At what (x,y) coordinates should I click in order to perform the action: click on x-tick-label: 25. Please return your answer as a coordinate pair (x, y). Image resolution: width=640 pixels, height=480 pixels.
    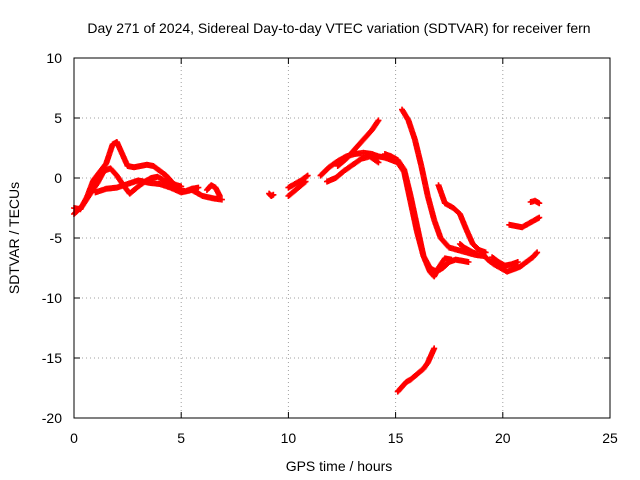
    Looking at the image, I should click on (610, 438).